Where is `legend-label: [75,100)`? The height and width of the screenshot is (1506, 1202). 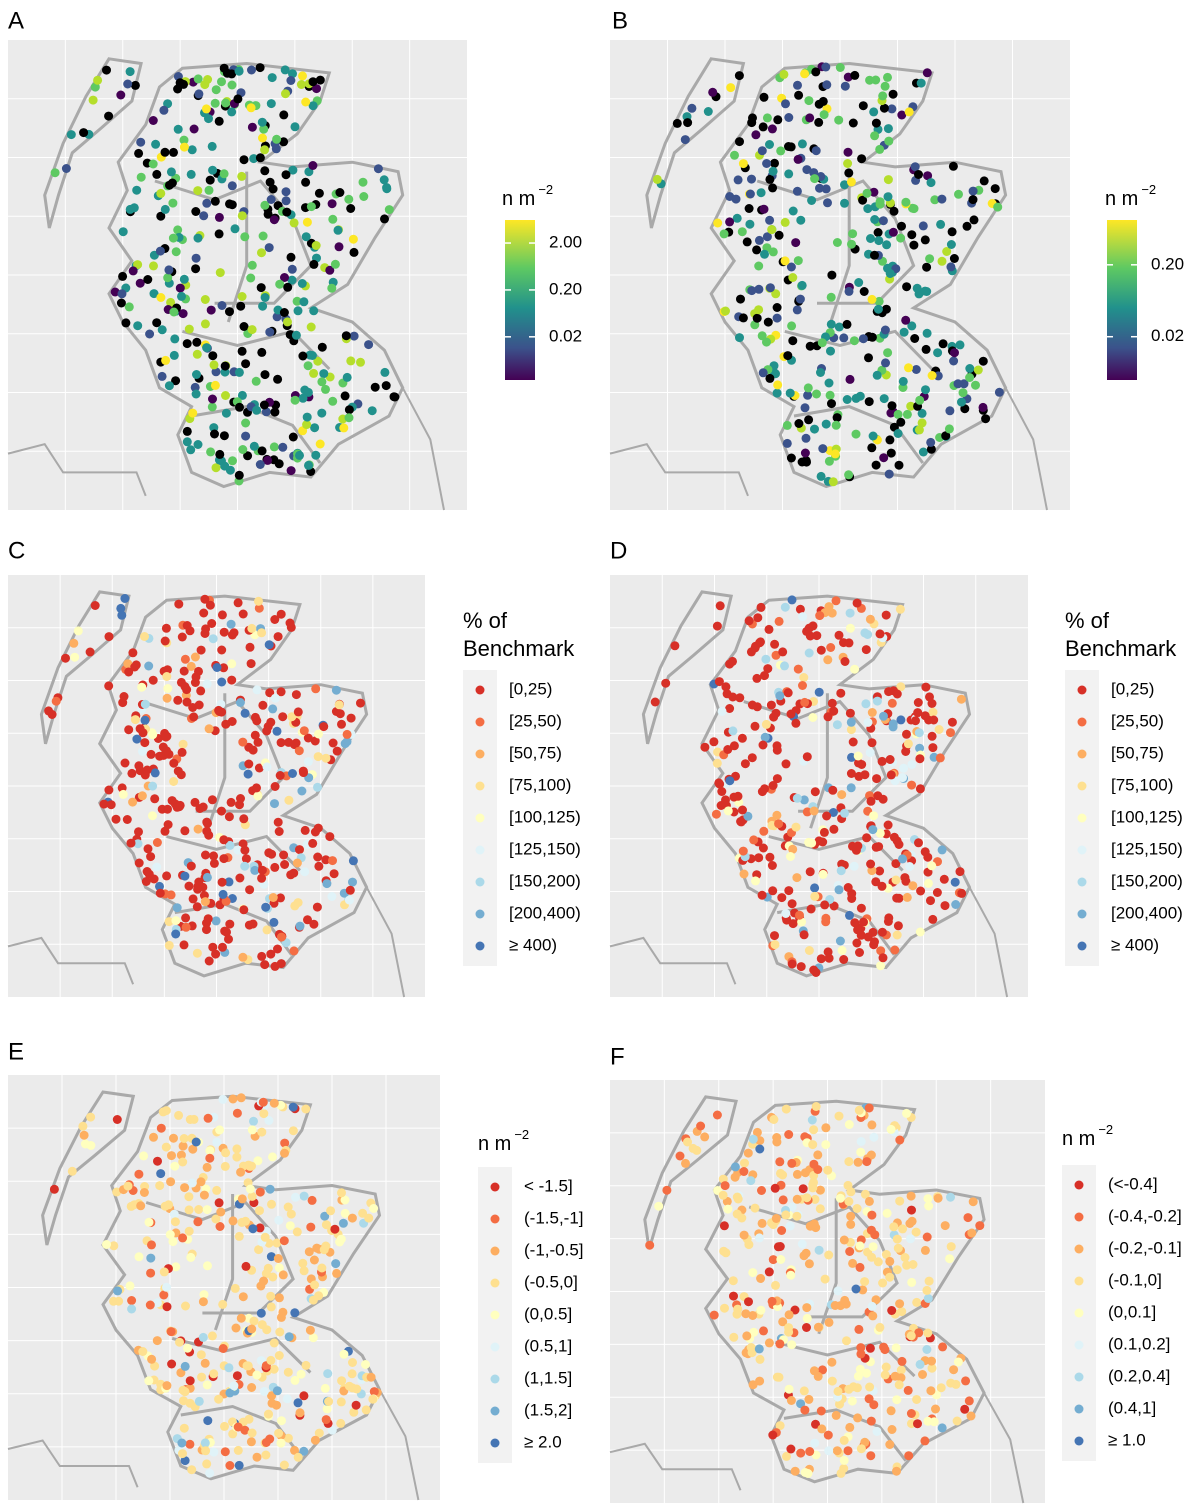
legend-label: [75,100) is located at coordinates (1142, 784).